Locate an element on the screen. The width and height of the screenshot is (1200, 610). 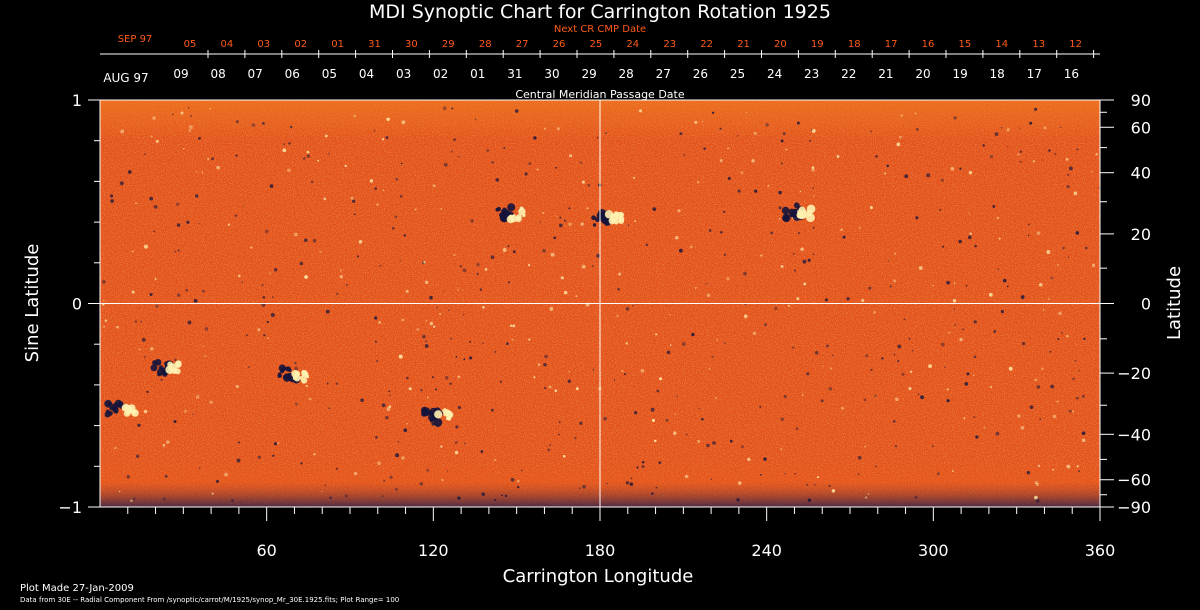
y-left-tick-label: 1 is located at coordinates (77, 100).